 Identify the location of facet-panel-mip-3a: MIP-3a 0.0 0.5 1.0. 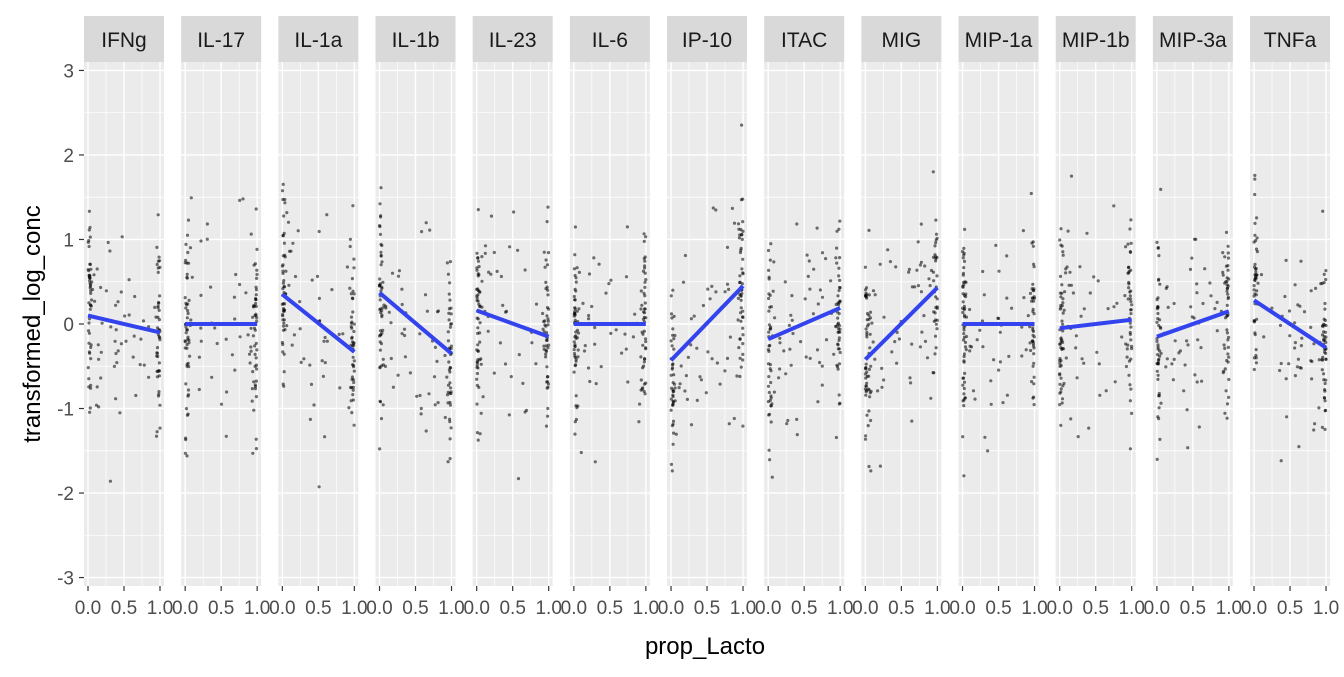
(1193, 317).